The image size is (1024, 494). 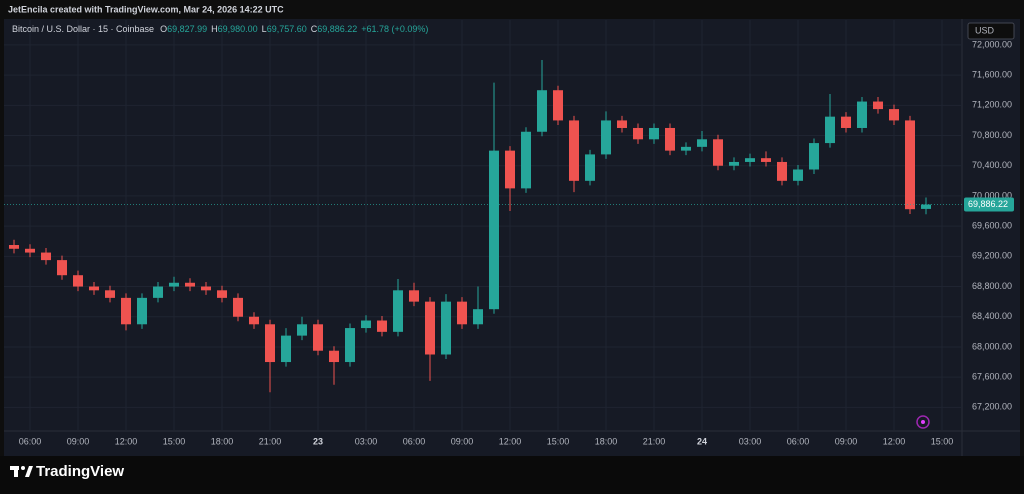 What do you see at coordinates (992, 346) in the screenshot?
I see `y-tick-label: 68,000.00` at bounding box center [992, 346].